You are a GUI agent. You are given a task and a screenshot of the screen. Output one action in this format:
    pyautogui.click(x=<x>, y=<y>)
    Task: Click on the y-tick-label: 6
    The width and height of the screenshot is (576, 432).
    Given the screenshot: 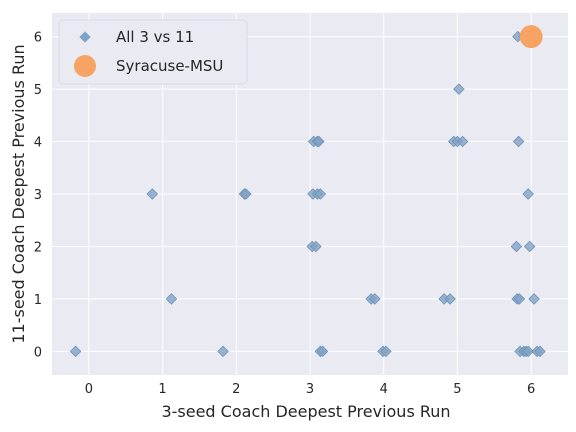 What is the action you would take?
    pyautogui.click(x=38, y=38)
    